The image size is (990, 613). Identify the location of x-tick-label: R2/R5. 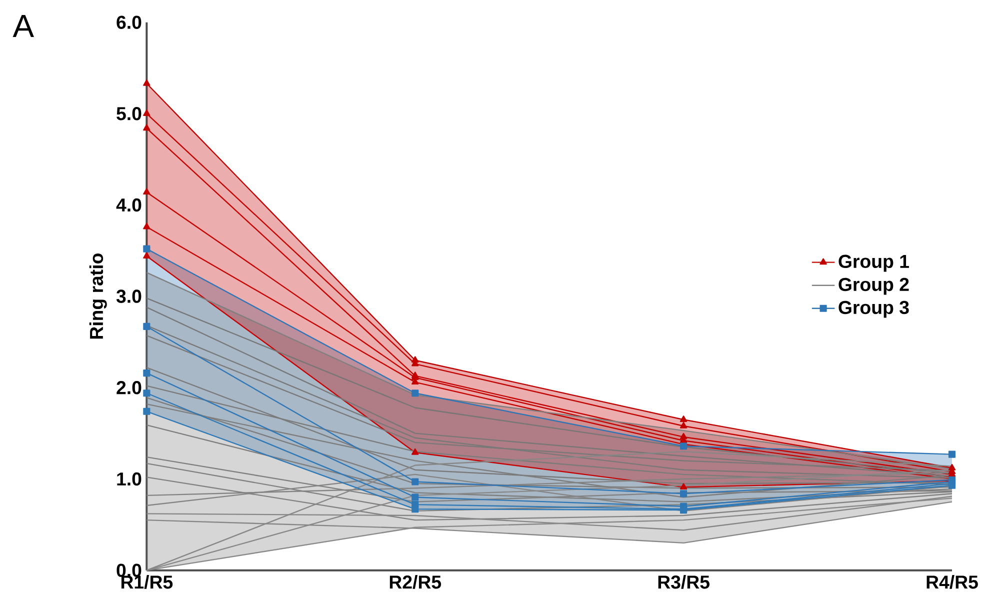
(416, 582).